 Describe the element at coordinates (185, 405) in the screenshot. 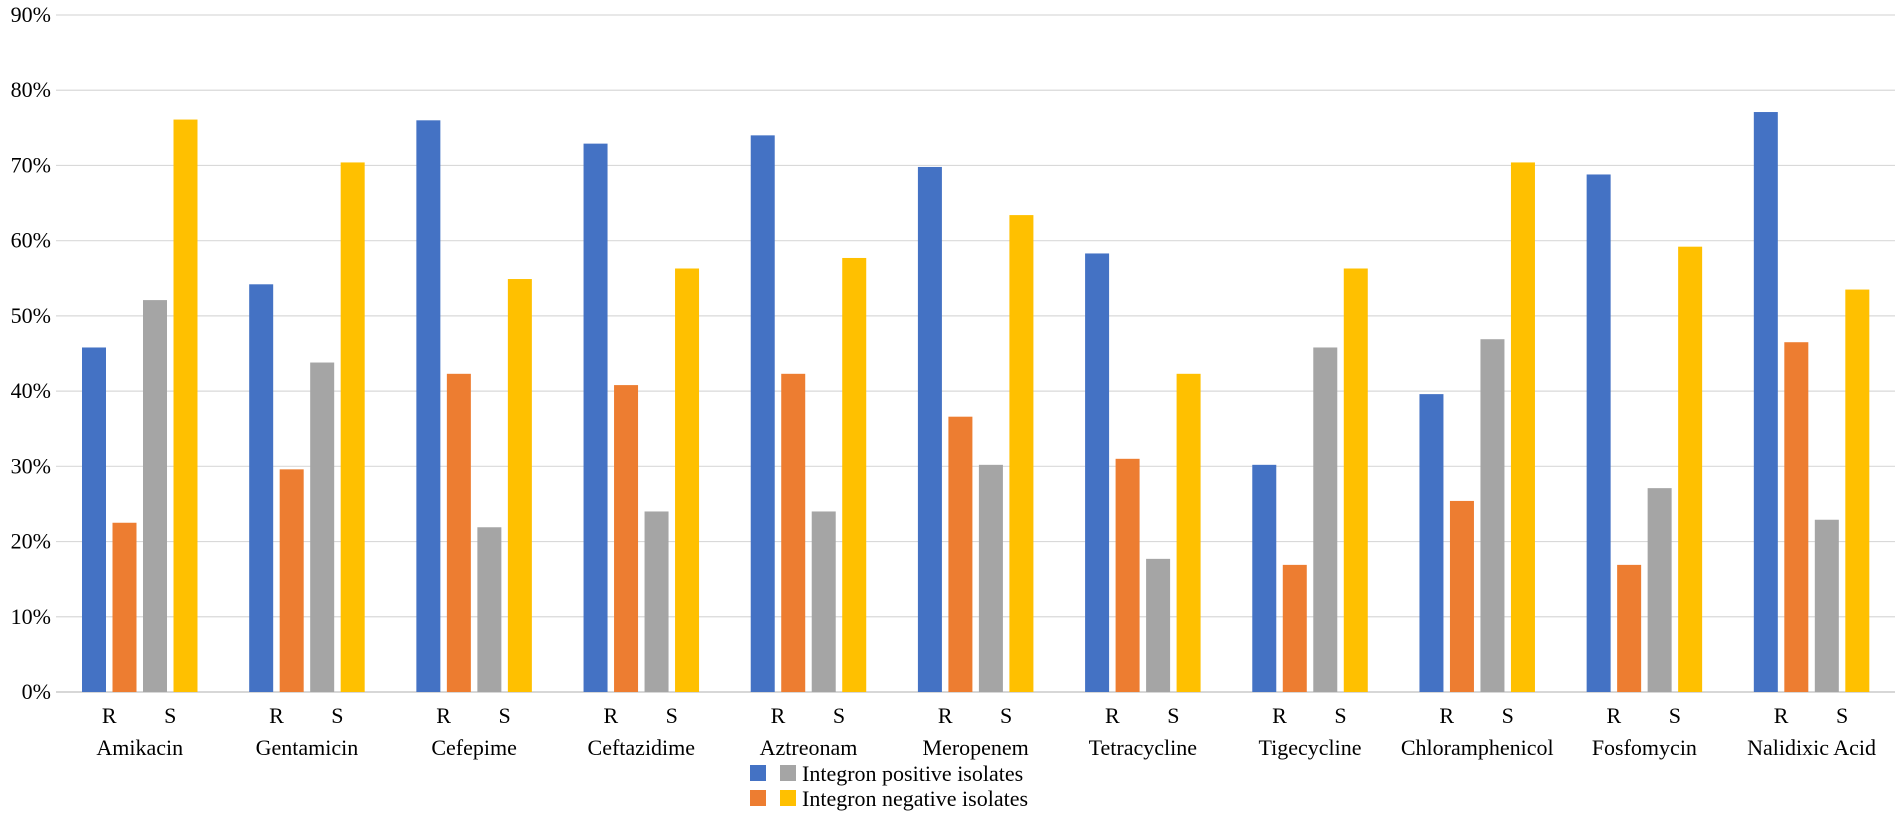

I see `bar-amikacin-s3` at that location.